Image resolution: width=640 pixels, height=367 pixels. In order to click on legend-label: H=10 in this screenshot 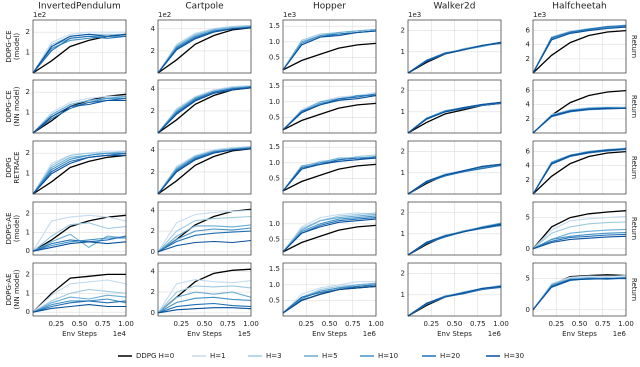, I will do `click(388, 356)`.